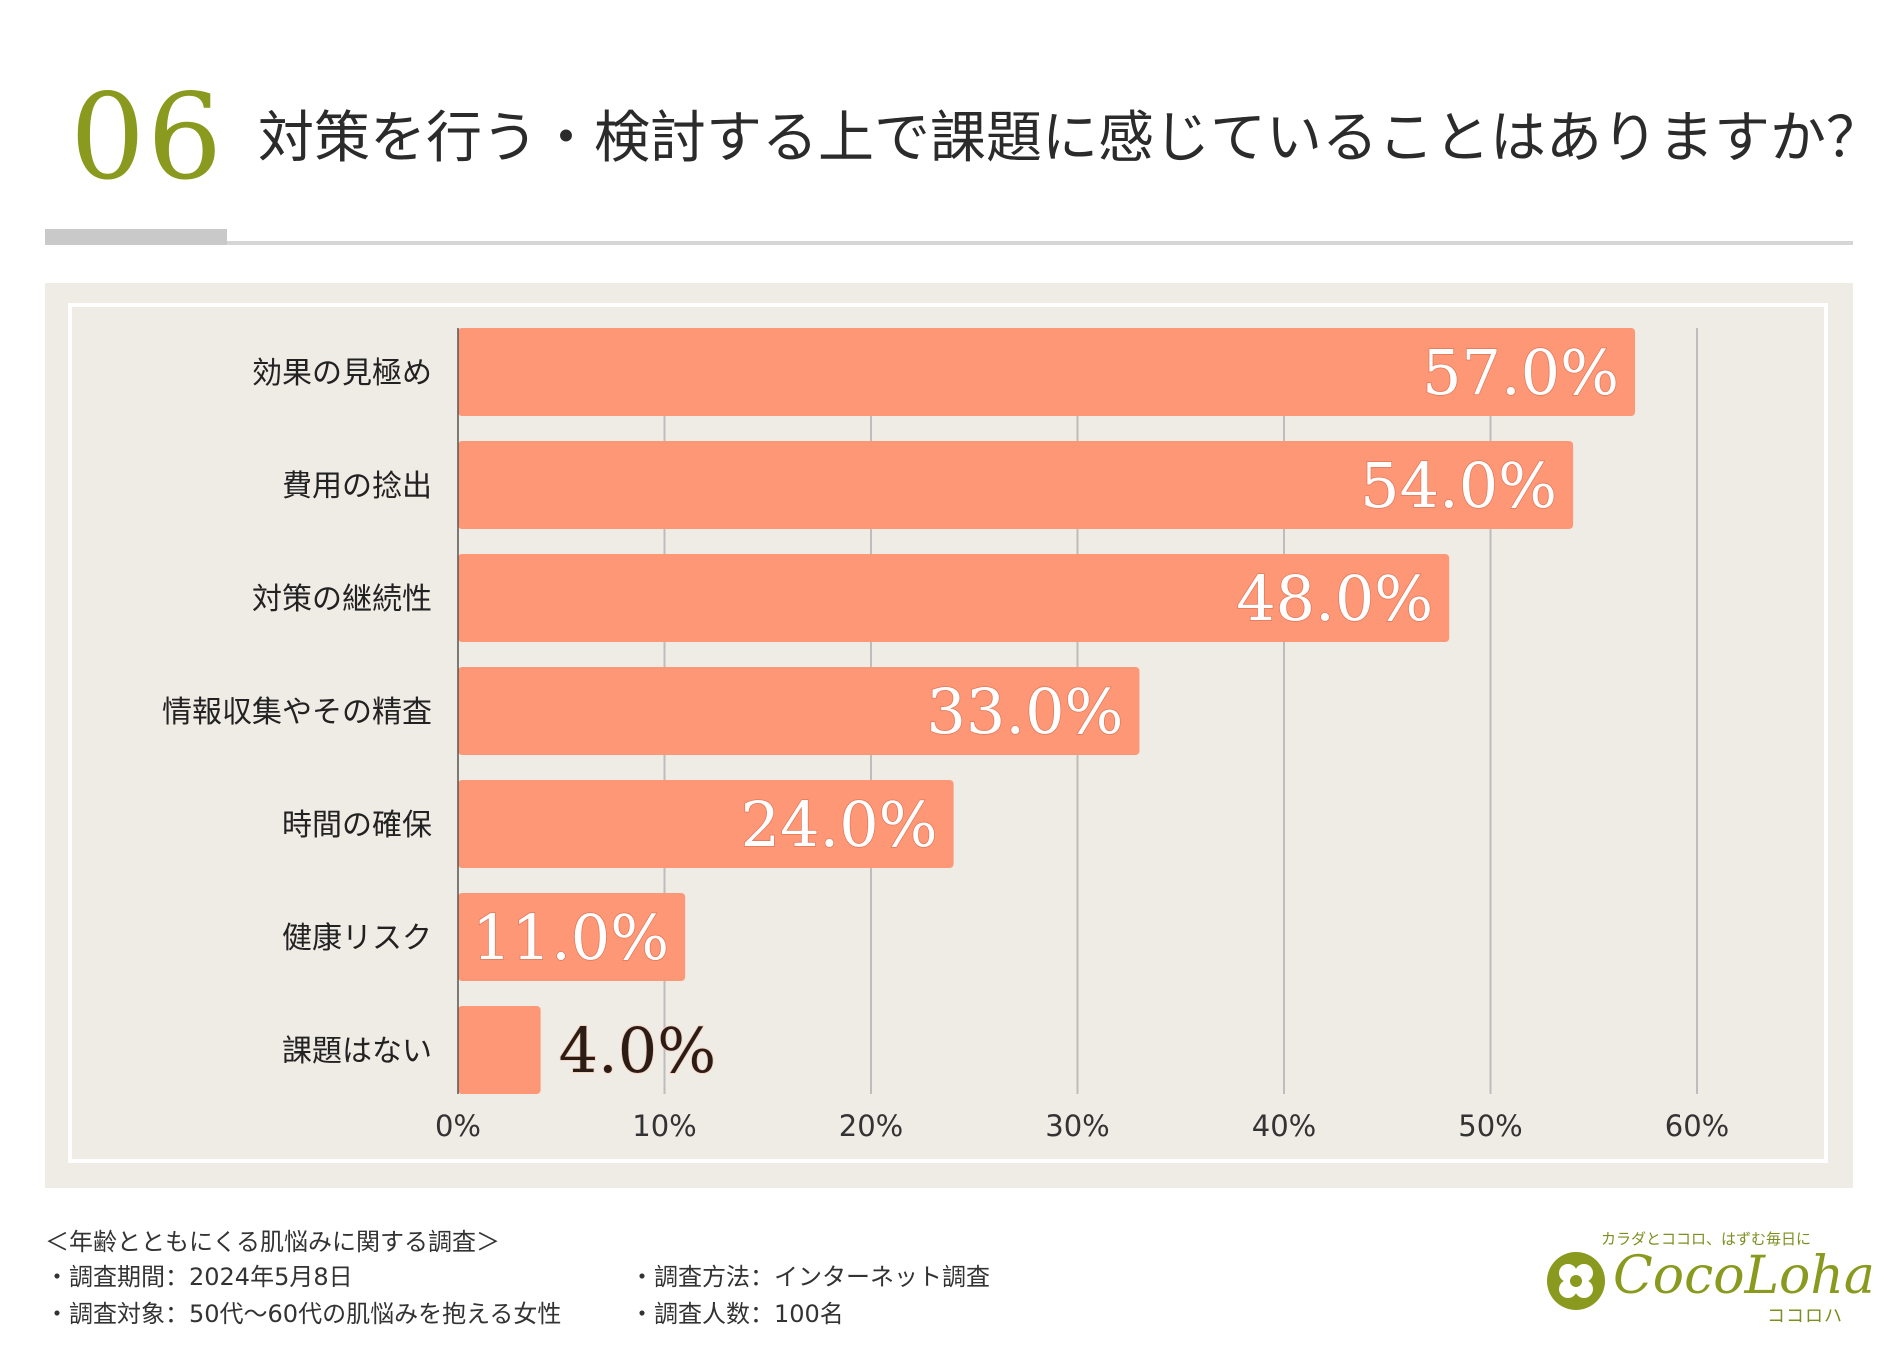  What do you see at coordinates (1744, 1276) in the screenshot?
I see `logo-wordmark: CocoLoha` at bounding box center [1744, 1276].